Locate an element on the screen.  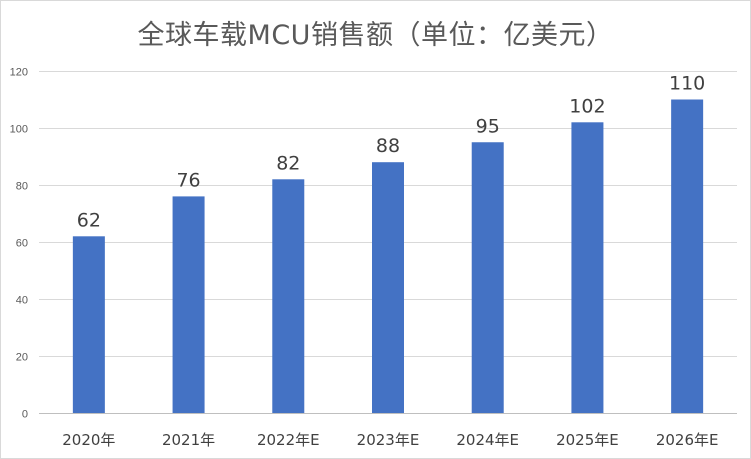
y-tick-label: 40 is located at coordinates (22, 301).